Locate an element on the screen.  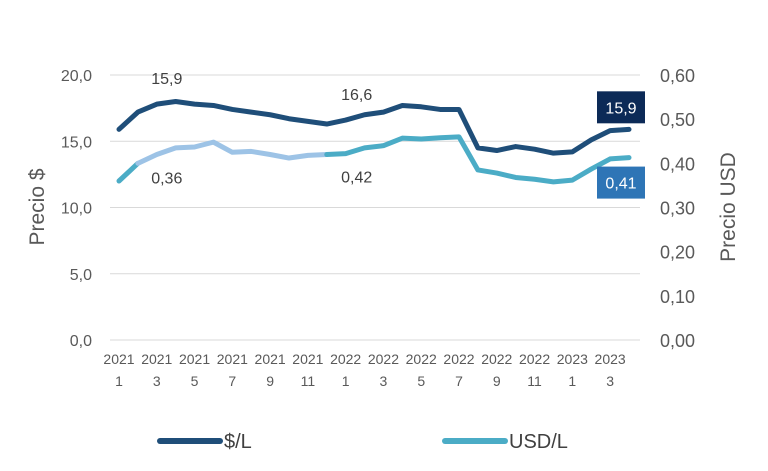
left-axis-ticks: 0,0 5,0 10,0 15,0 20,0 is located at coordinates (76, 209).